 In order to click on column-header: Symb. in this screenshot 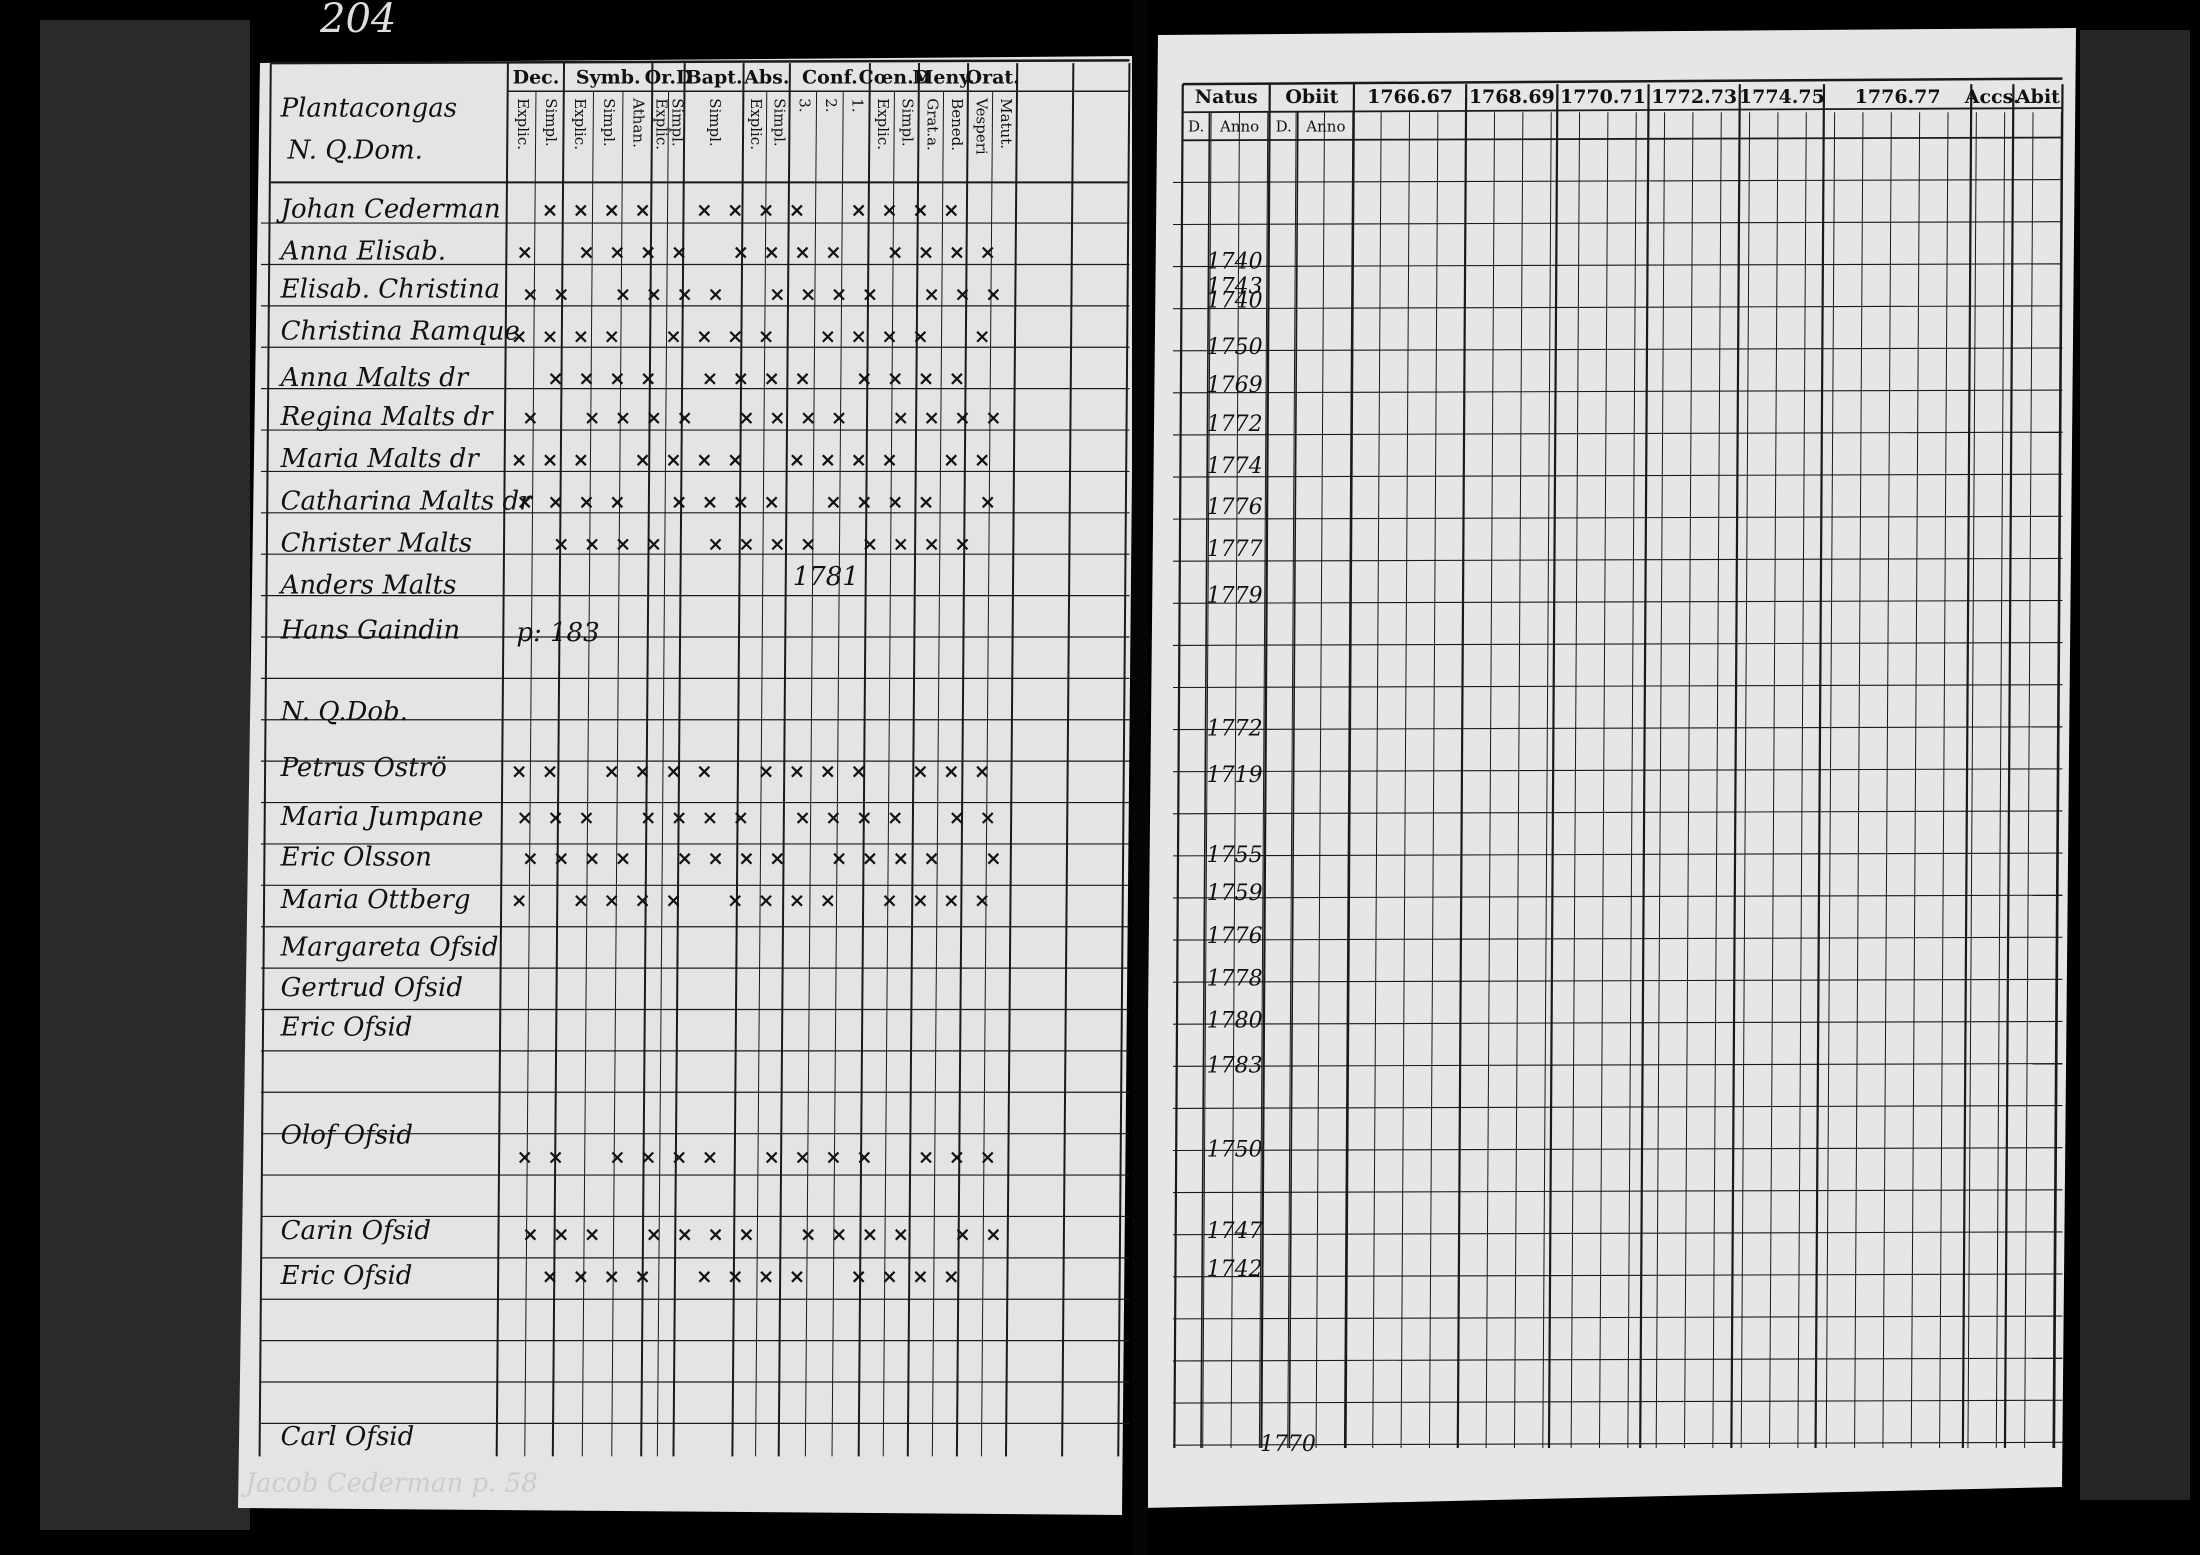, I will do `click(608, 78)`.